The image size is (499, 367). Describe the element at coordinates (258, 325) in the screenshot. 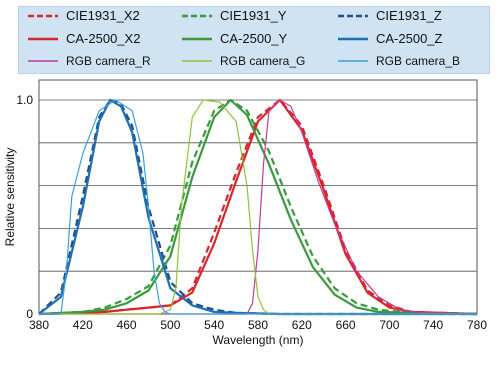

I see `x-tick-label: 580` at that location.